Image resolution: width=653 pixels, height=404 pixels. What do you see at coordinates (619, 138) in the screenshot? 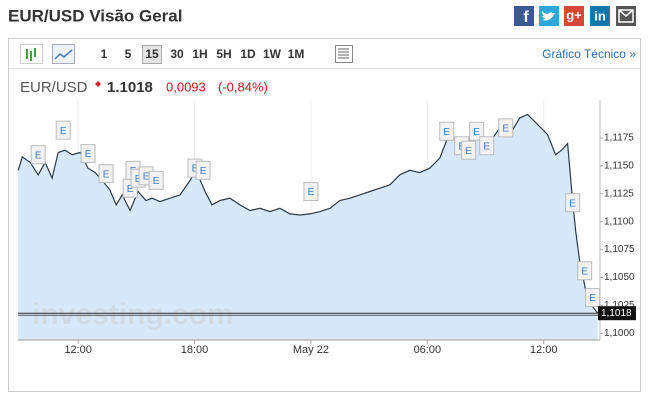
I see `y-tick-label: 1,1175` at bounding box center [619, 138].